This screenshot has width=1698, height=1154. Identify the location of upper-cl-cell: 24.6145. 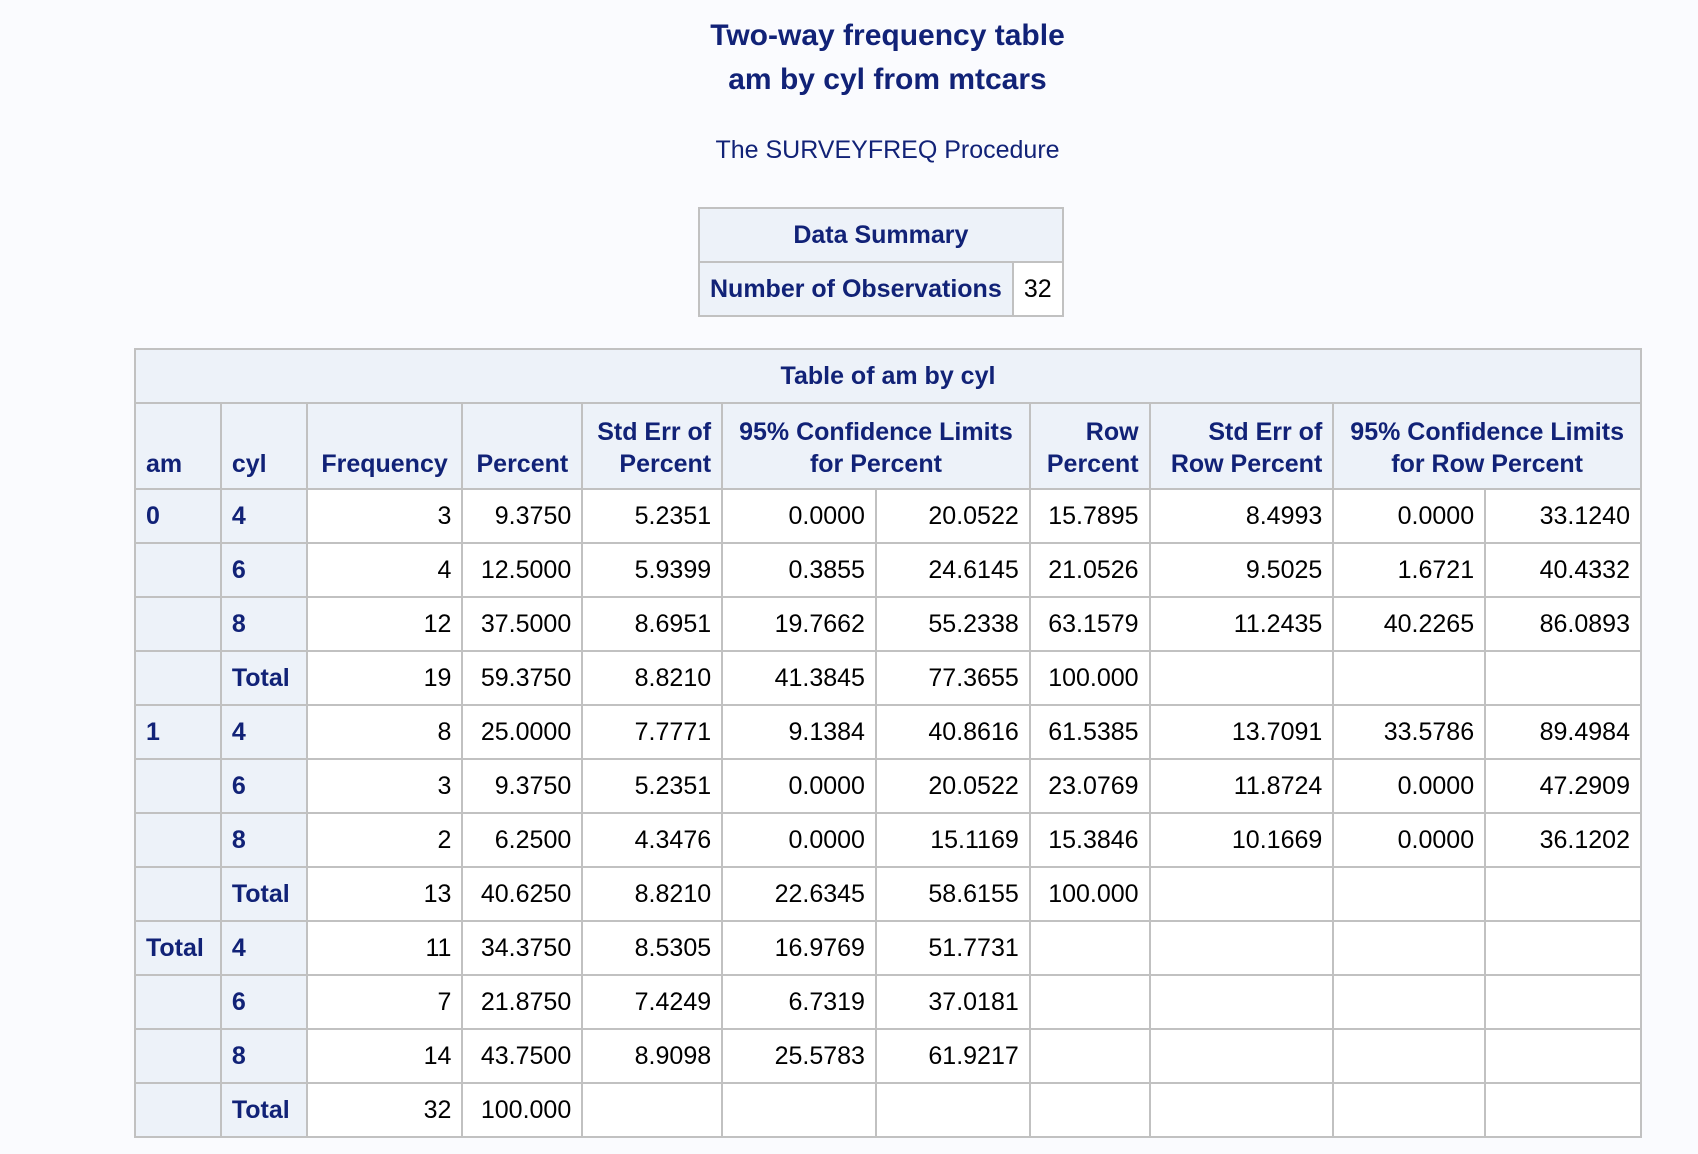
(952, 570).